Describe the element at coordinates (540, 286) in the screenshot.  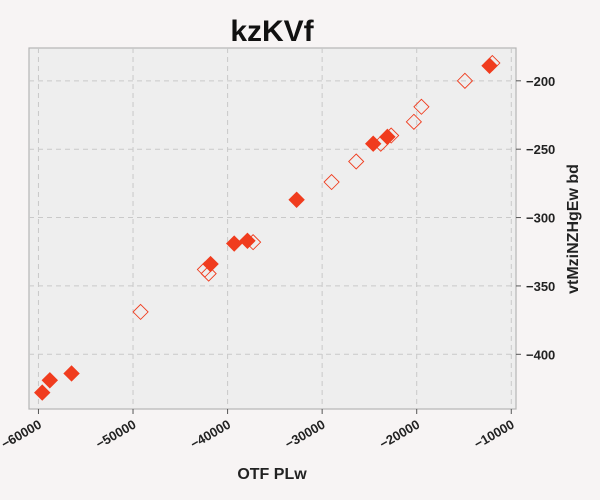
I see `y-tick-label: −350` at that location.